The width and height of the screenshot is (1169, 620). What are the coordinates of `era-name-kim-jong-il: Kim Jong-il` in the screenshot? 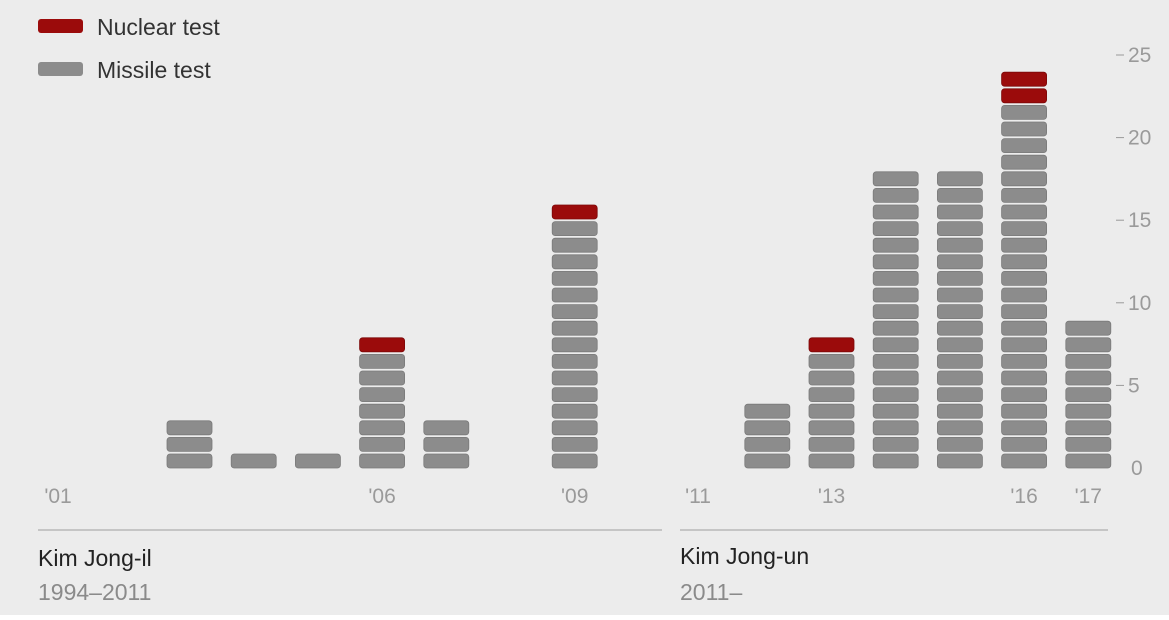 It's located at (95, 558).